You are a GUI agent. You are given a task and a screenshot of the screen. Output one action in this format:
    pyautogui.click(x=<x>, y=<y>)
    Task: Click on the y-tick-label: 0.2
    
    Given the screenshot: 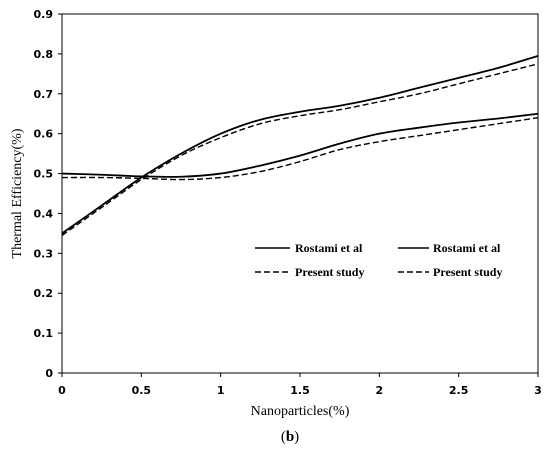 What is the action you would take?
    pyautogui.click(x=44, y=293)
    